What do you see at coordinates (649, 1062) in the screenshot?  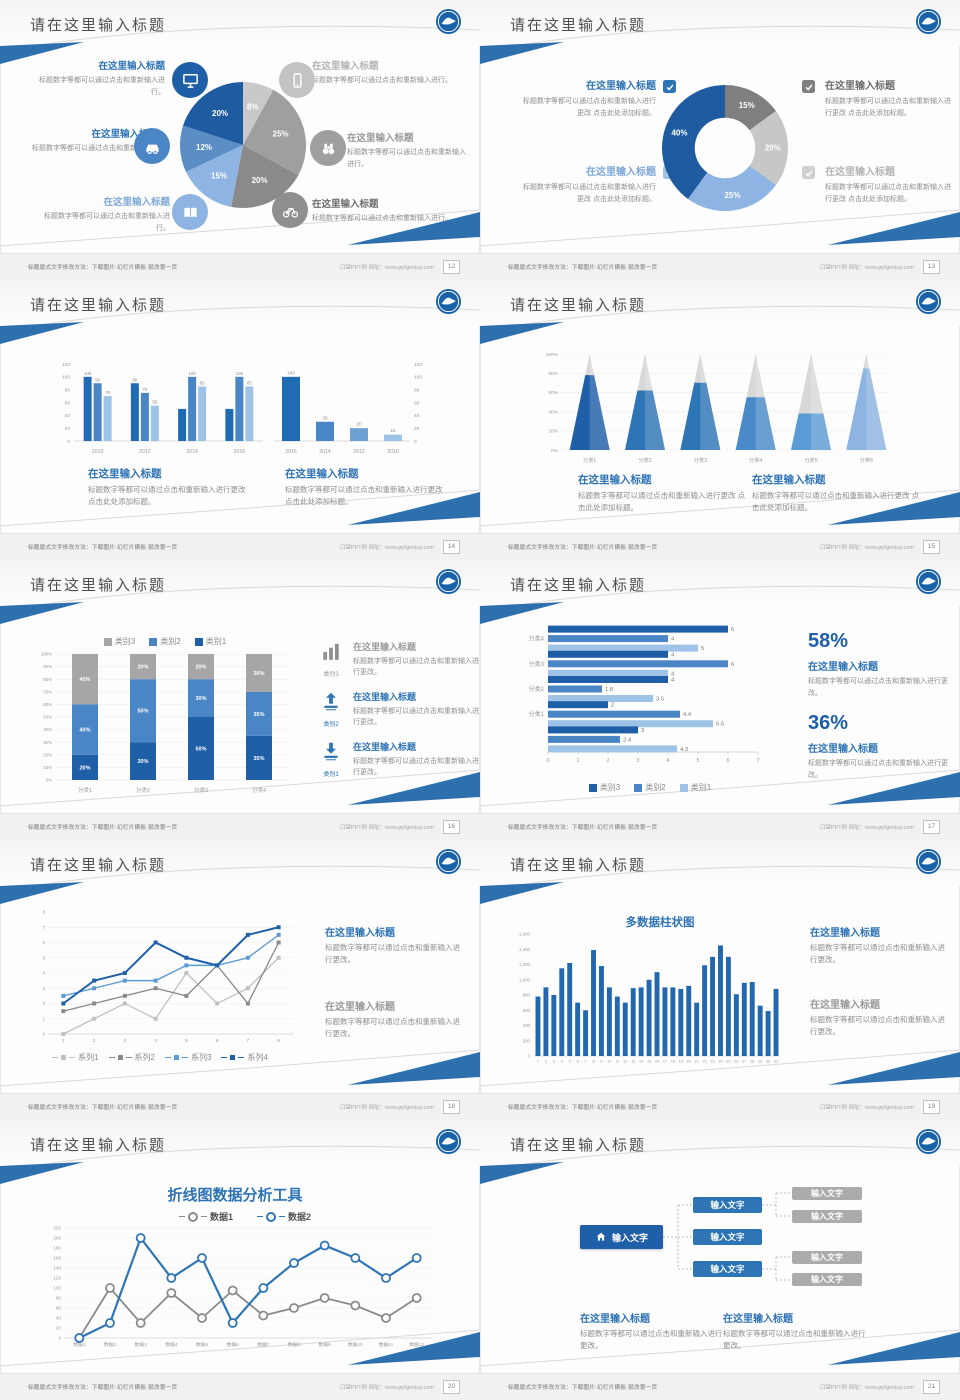 I see `svg-text: 15` at bounding box center [649, 1062].